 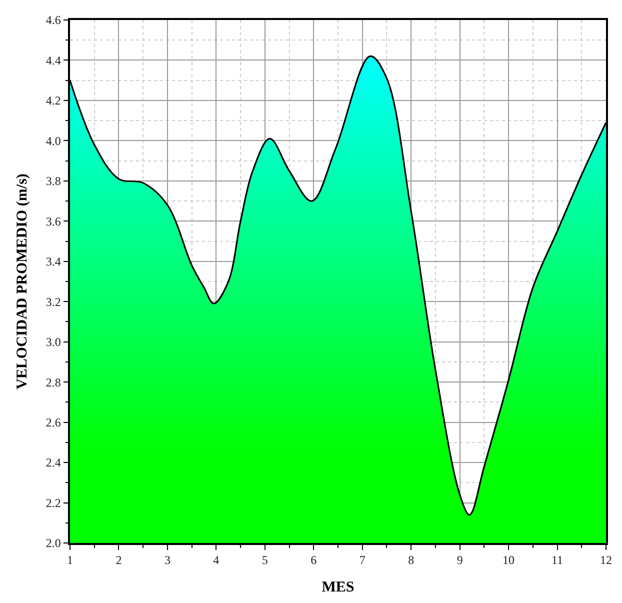 What do you see at coordinates (53, 101) in the screenshot?
I see `y-tick-label: 4.2` at bounding box center [53, 101].